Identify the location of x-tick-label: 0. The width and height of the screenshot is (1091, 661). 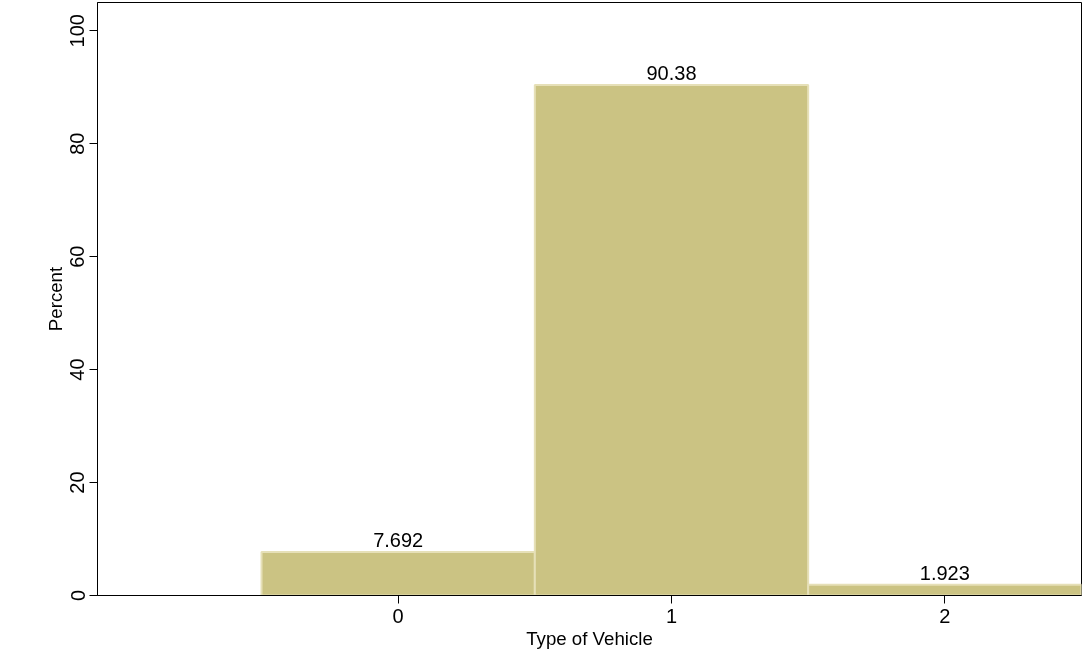
(398, 615).